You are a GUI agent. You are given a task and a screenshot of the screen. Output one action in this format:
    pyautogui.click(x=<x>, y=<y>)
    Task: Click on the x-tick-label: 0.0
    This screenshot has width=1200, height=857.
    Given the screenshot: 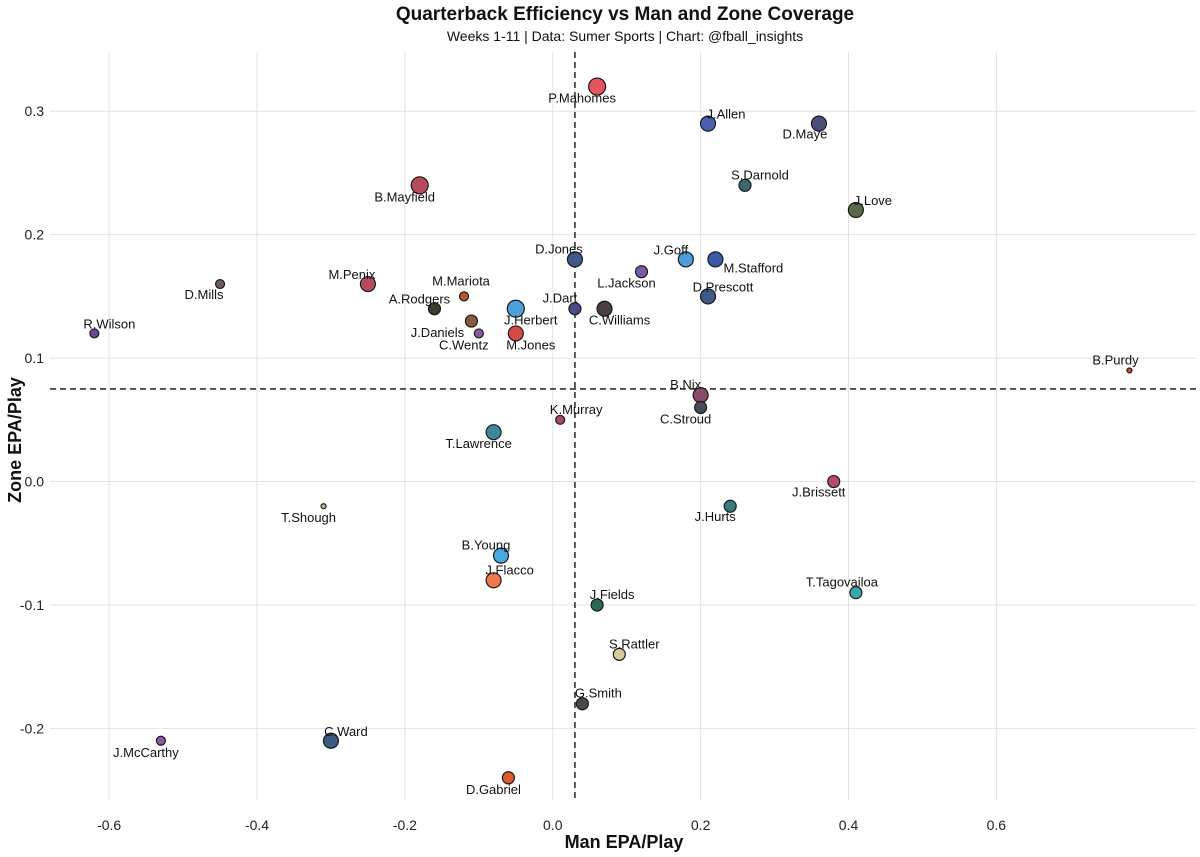 What is the action you would take?
    pyautogui.click(x=553, y=825)
    